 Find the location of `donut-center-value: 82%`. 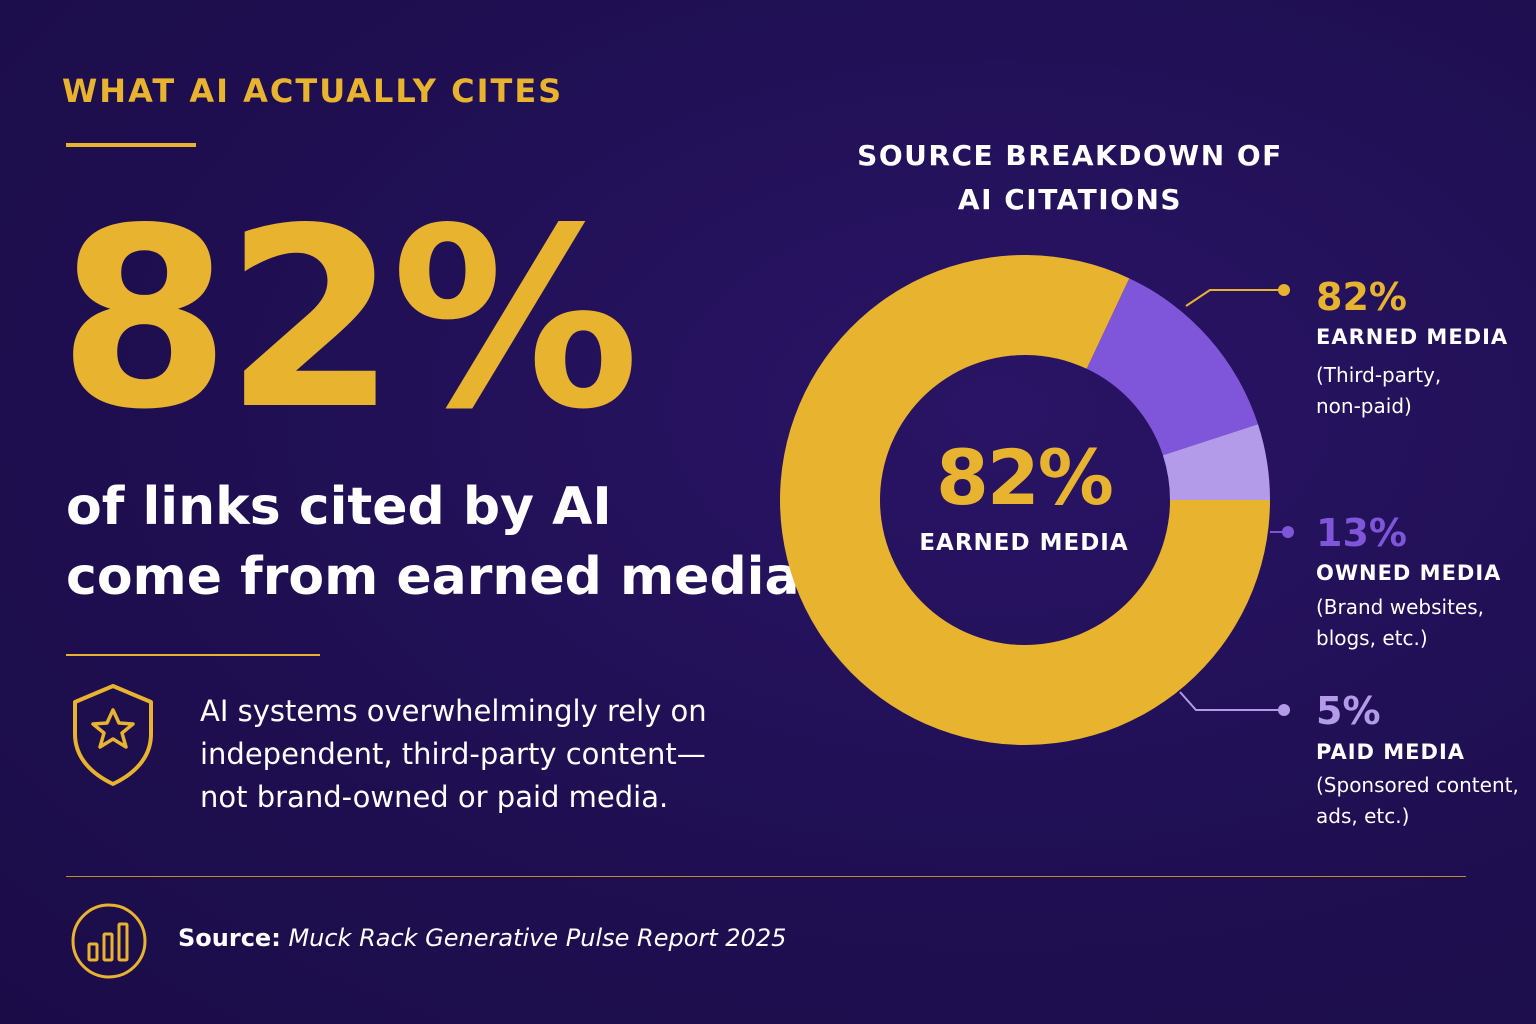

donut-center-value: 82% is located at coordinates (1025, 477).